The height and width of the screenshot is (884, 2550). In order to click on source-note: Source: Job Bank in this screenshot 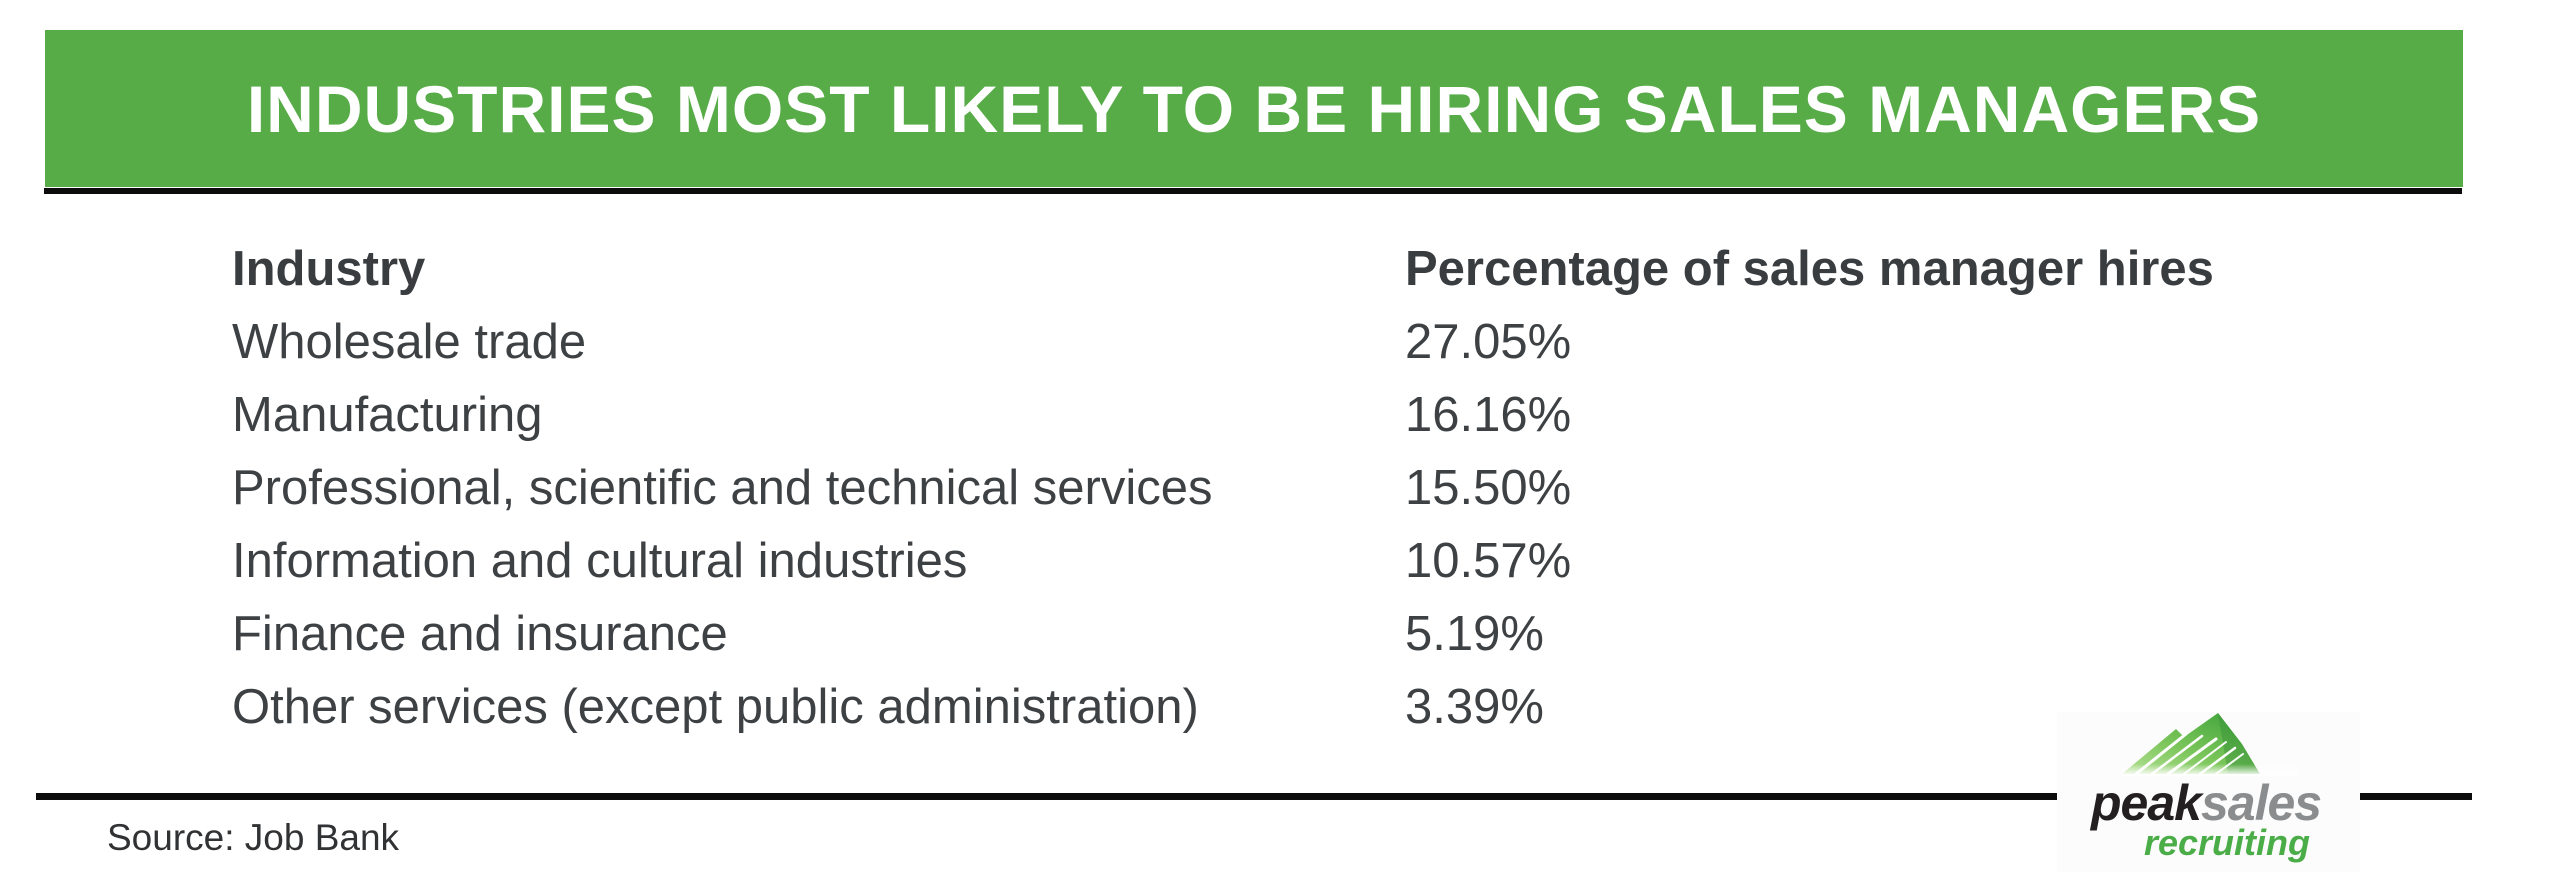, I will do `click(253, 837)`.